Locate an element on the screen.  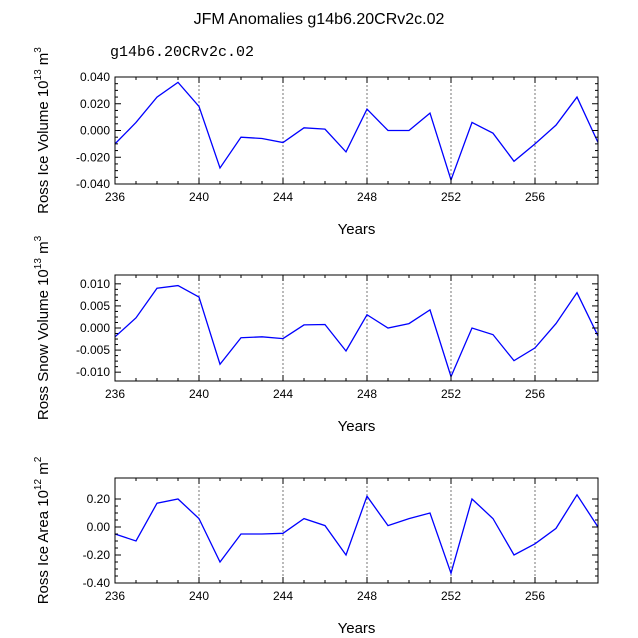
y-axis-label: Ross Ice Area 1012 m2 is located at coordinates (42, 530).